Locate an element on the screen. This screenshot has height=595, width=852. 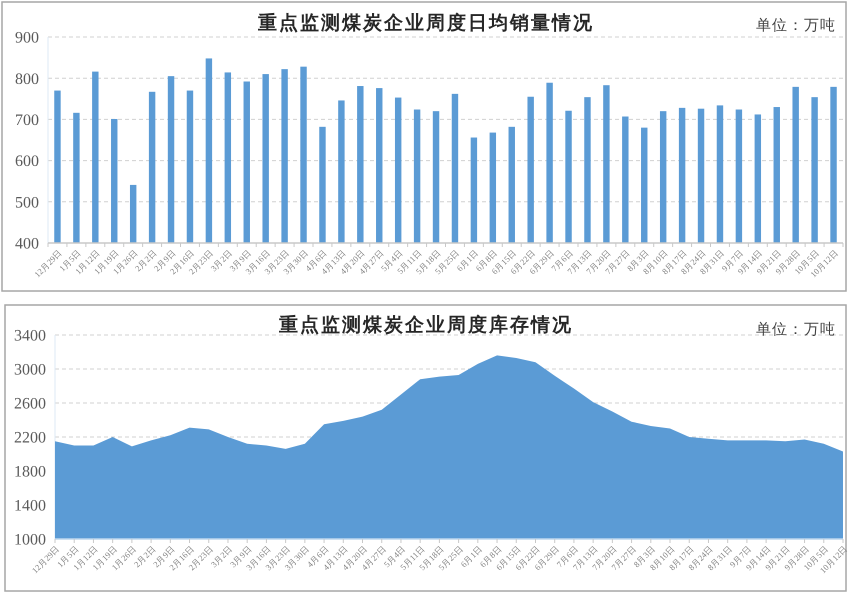
chart-title: 重点监测煤炭企业周度库存情况 is located at coordinates (425, 325).